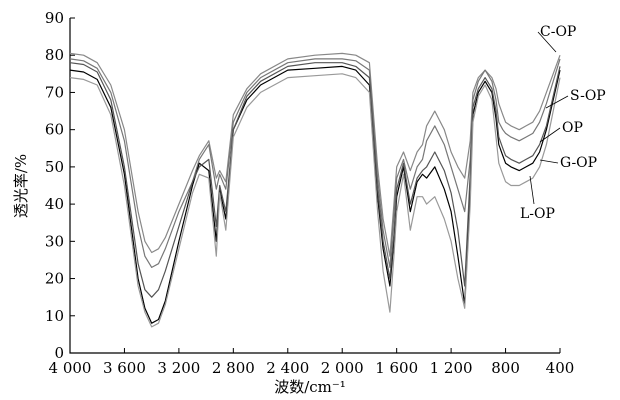  What do you see at coordinates (21, 186) in the screenshot?
I see `y-axis-title: 透光率/%` at bounding box center [21, 186].